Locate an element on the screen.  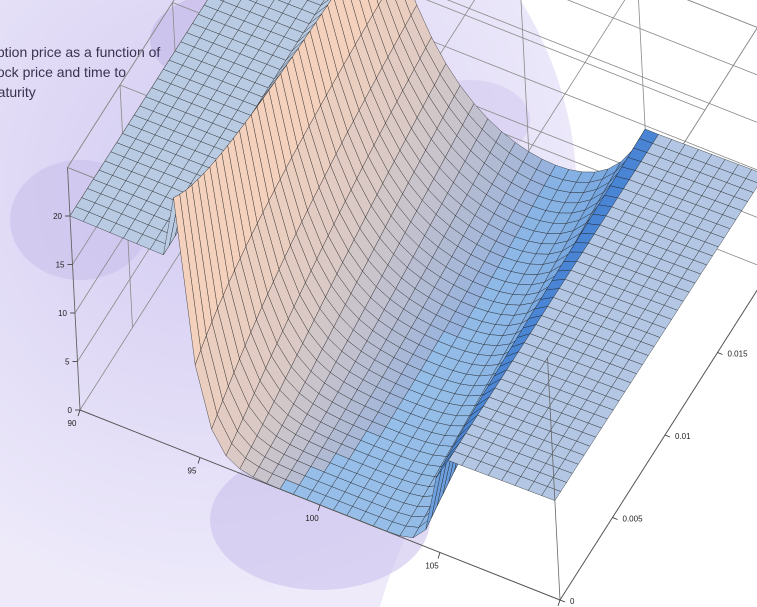
z-tick-label: 10 is located at coordinates (62, 313).